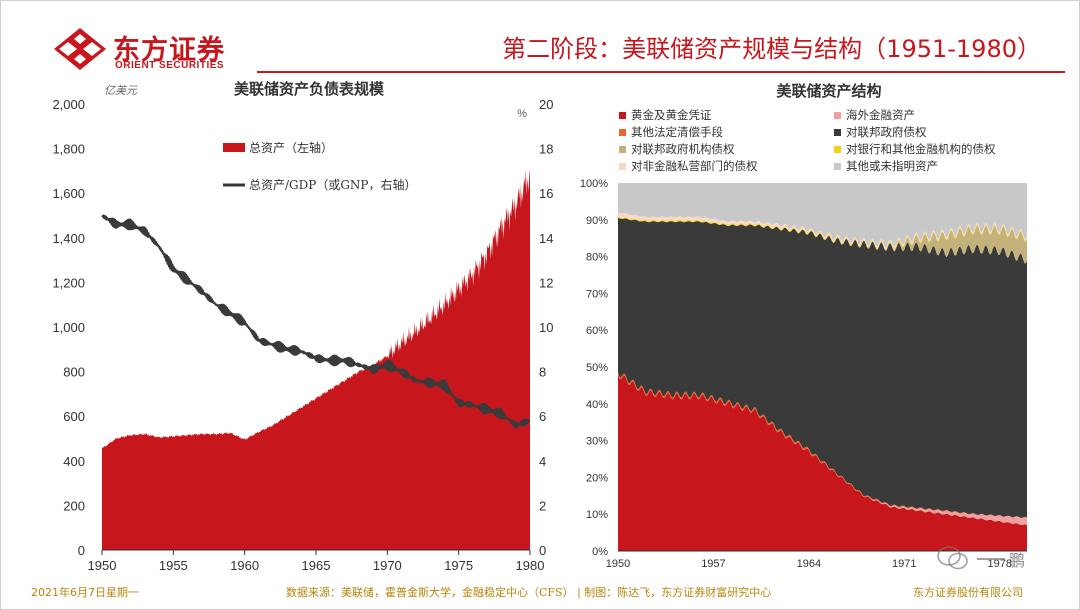  I want to click on left-x-tick-label: 1955, so click(173, 565).